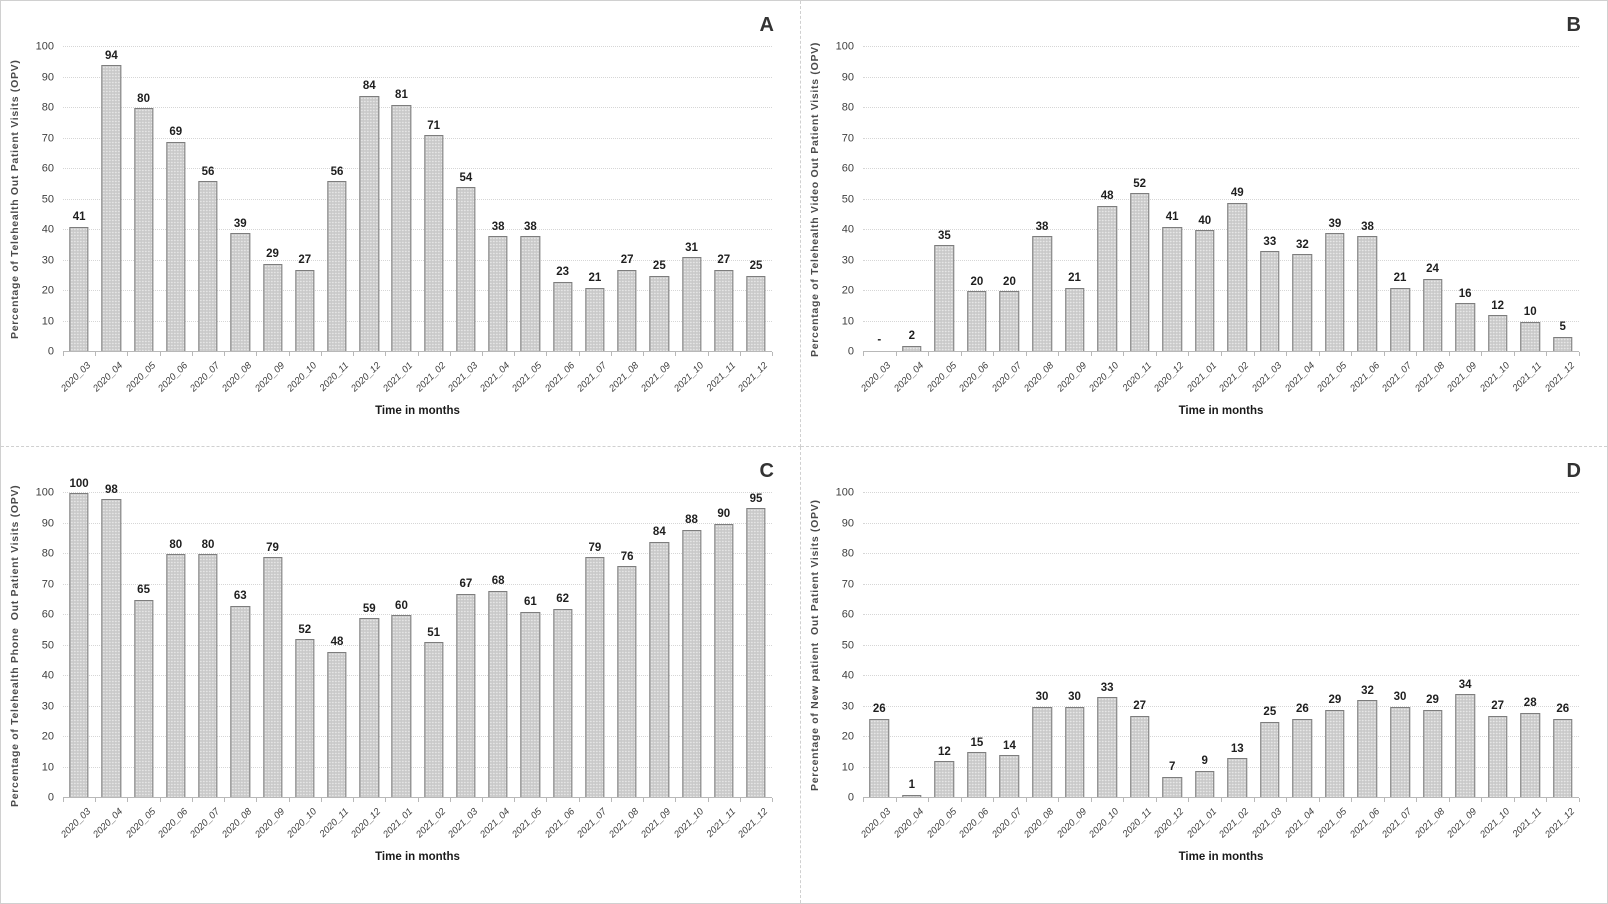 Image resolution: width=1608 pixels, height=904 pixels. I want to click on category-label: 2020_08, so click(237, 377).